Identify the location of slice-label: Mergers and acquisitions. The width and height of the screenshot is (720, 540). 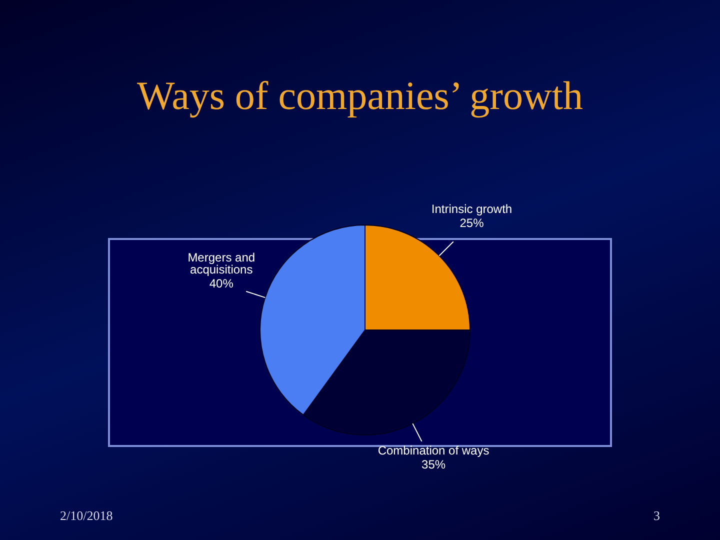
(222, 263).